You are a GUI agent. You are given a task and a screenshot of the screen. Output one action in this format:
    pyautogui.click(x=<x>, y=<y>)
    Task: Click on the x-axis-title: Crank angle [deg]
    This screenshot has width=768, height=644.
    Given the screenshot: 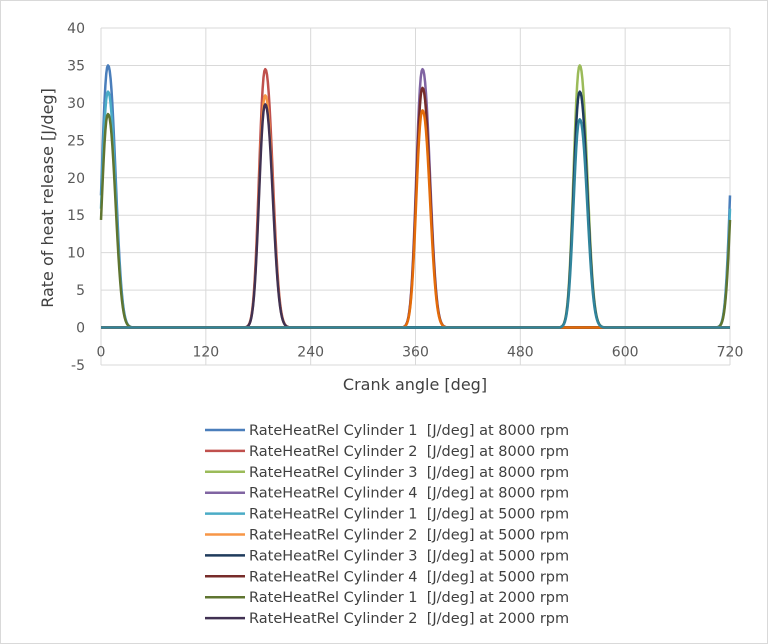 What is the action you would take?
    pyautogui.click(x=415, y=384)
    